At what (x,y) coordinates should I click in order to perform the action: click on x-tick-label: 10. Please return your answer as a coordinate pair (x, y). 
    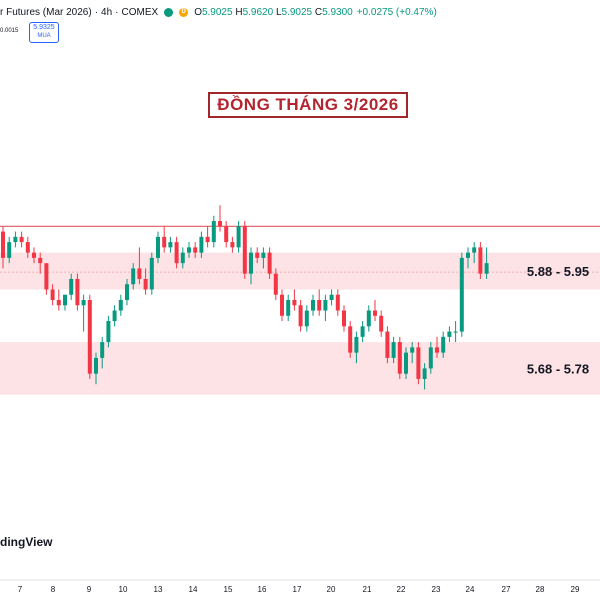
    Looking at the image, I should click on (123, 589).